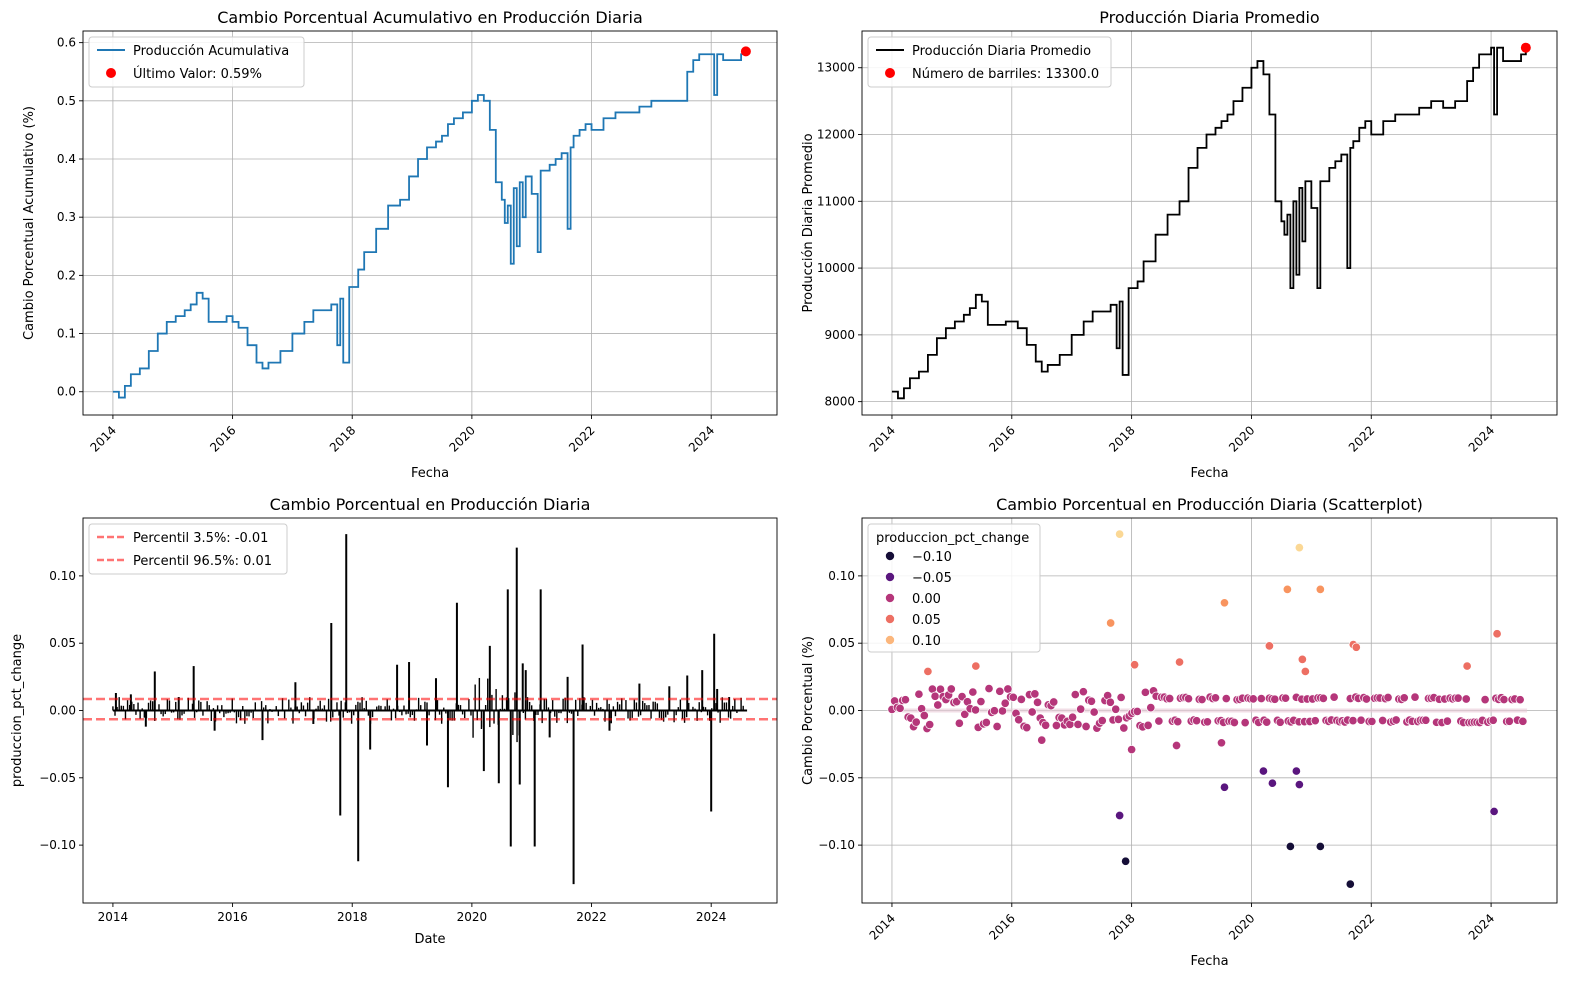  I want to click on legend-label: Producción Acumulativa, so click(211, 51).